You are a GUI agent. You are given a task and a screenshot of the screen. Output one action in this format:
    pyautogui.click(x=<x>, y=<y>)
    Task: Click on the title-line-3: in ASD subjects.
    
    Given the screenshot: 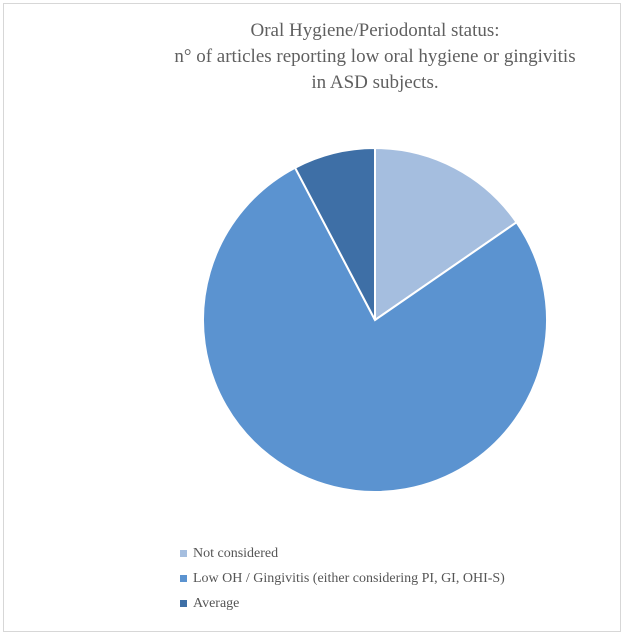 What is the action you would take?
    pyautogui.click(x=375, y=82)
    